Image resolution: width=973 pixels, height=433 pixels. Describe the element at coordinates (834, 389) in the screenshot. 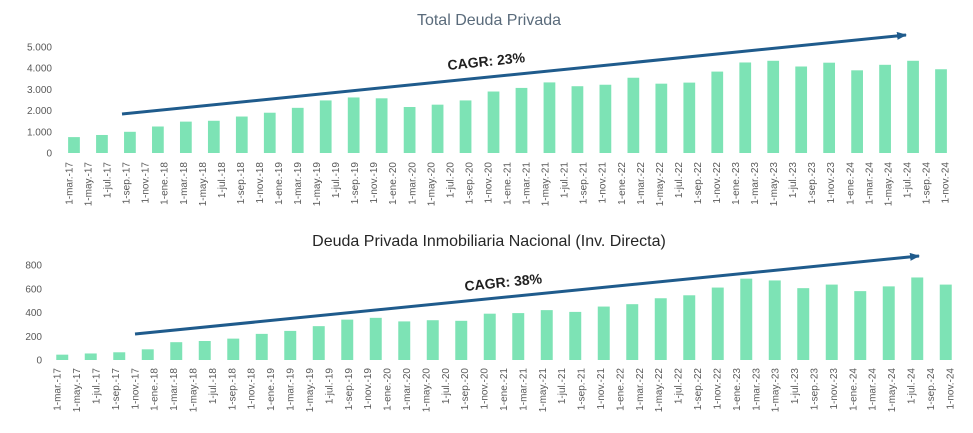

I see `x-tick-label: 1-nov.-23` at that location.